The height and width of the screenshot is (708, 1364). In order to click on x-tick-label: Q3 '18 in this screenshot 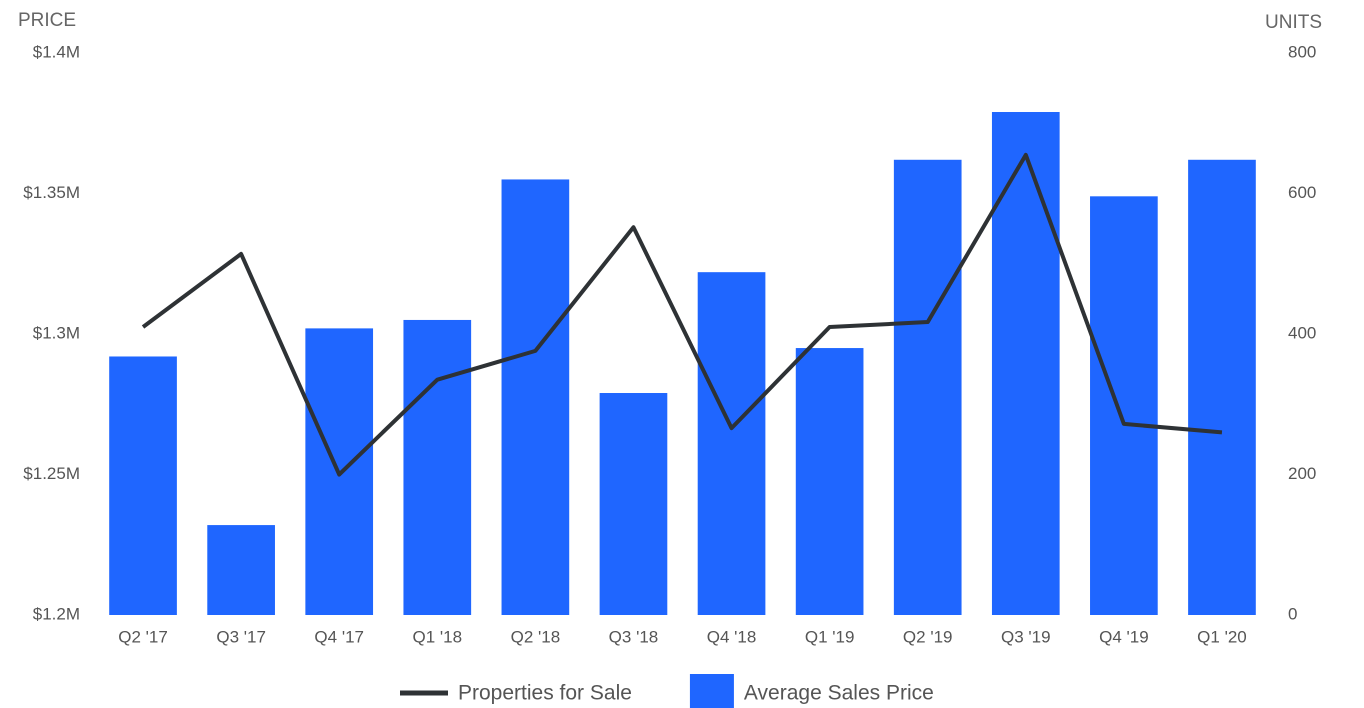, I will do `click(634, 636)`.